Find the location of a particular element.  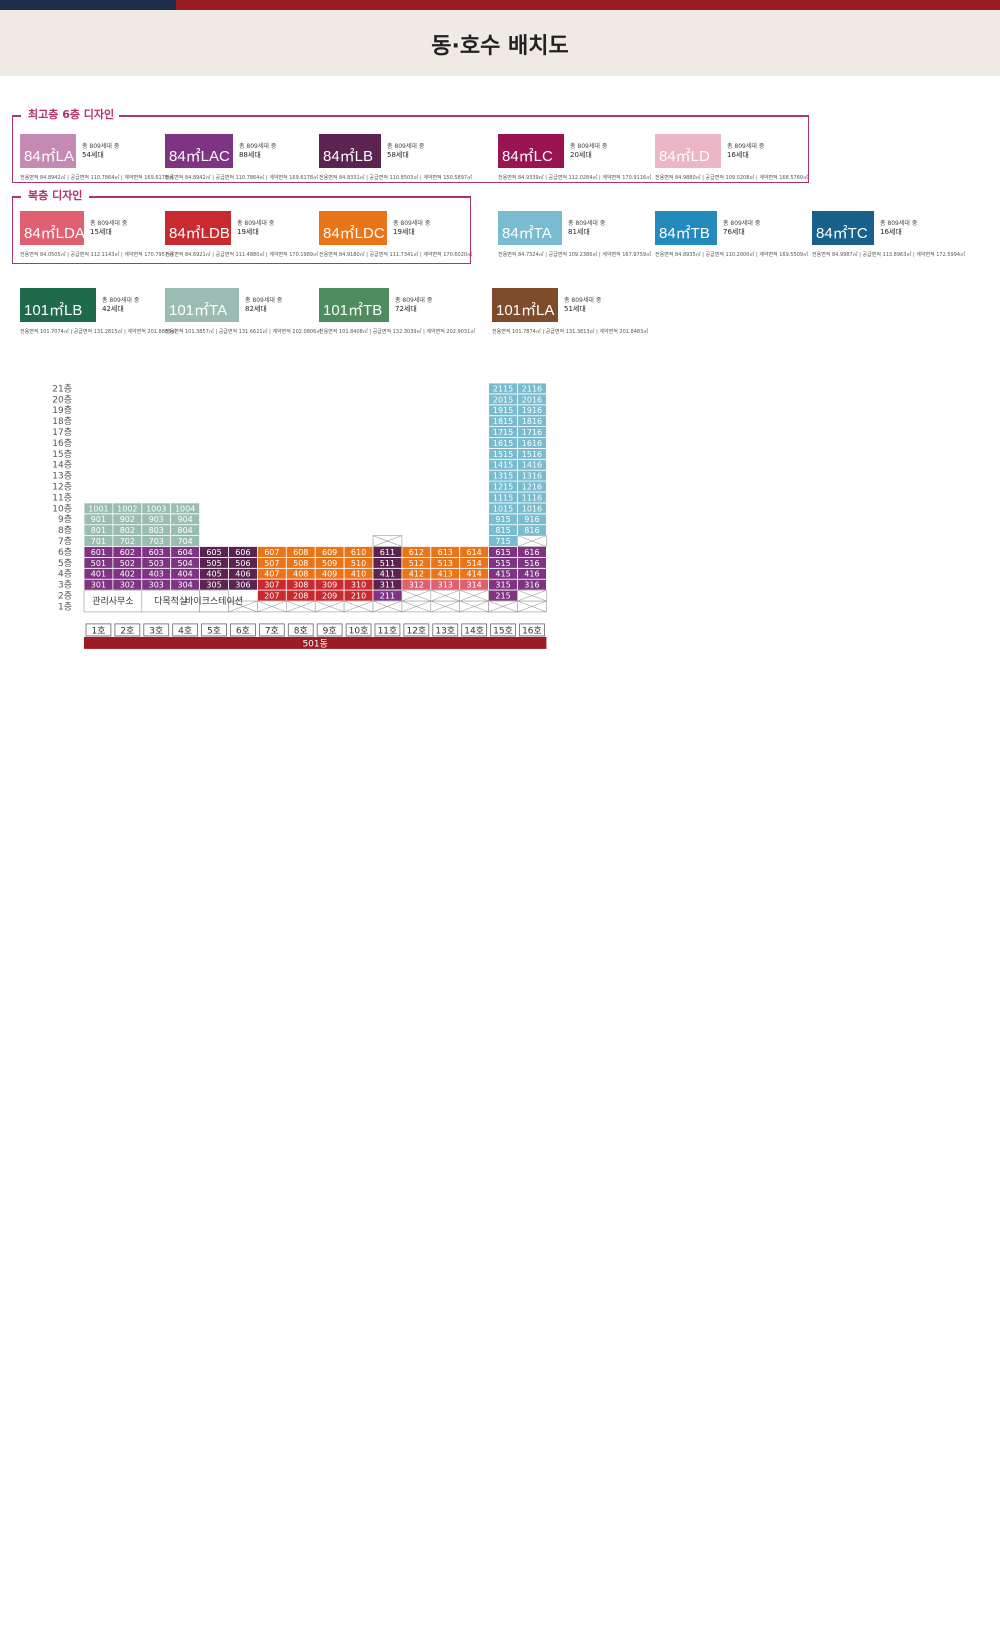

group-top6-label: 최고층 6층 디자인 is located at coordinates (71, 114).